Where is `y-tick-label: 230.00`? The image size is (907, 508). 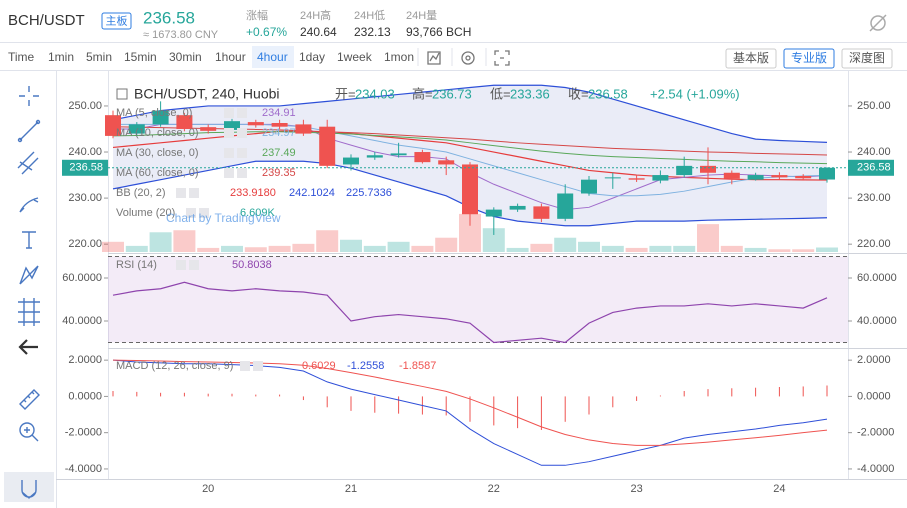 y-tick-label: 230.00 is located at coordinates (85, 198).